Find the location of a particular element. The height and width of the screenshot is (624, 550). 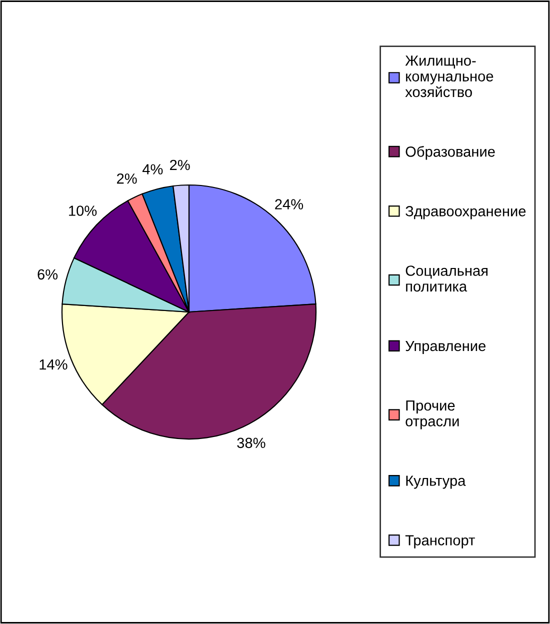

legend-label: Образование is located at coordinates (450, 153).